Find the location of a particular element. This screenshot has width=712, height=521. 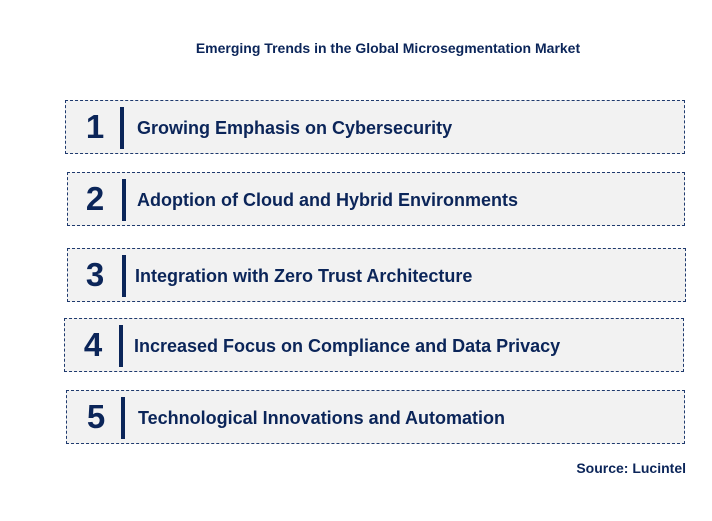

item-label: Growing Emphasis on Cybersecurity is located at coordinates (295, 128).